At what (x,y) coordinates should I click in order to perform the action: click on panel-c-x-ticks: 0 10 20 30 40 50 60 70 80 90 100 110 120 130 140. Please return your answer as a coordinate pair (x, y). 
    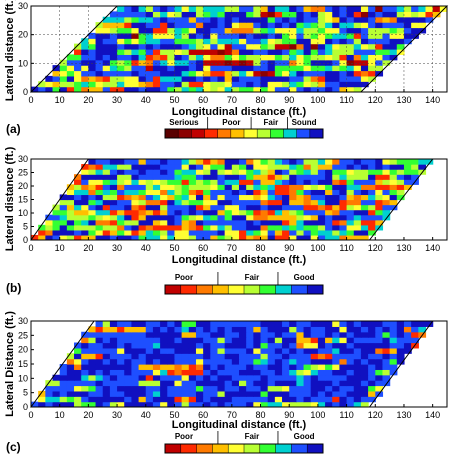
    Looking at the image, I should click on (234, 412).